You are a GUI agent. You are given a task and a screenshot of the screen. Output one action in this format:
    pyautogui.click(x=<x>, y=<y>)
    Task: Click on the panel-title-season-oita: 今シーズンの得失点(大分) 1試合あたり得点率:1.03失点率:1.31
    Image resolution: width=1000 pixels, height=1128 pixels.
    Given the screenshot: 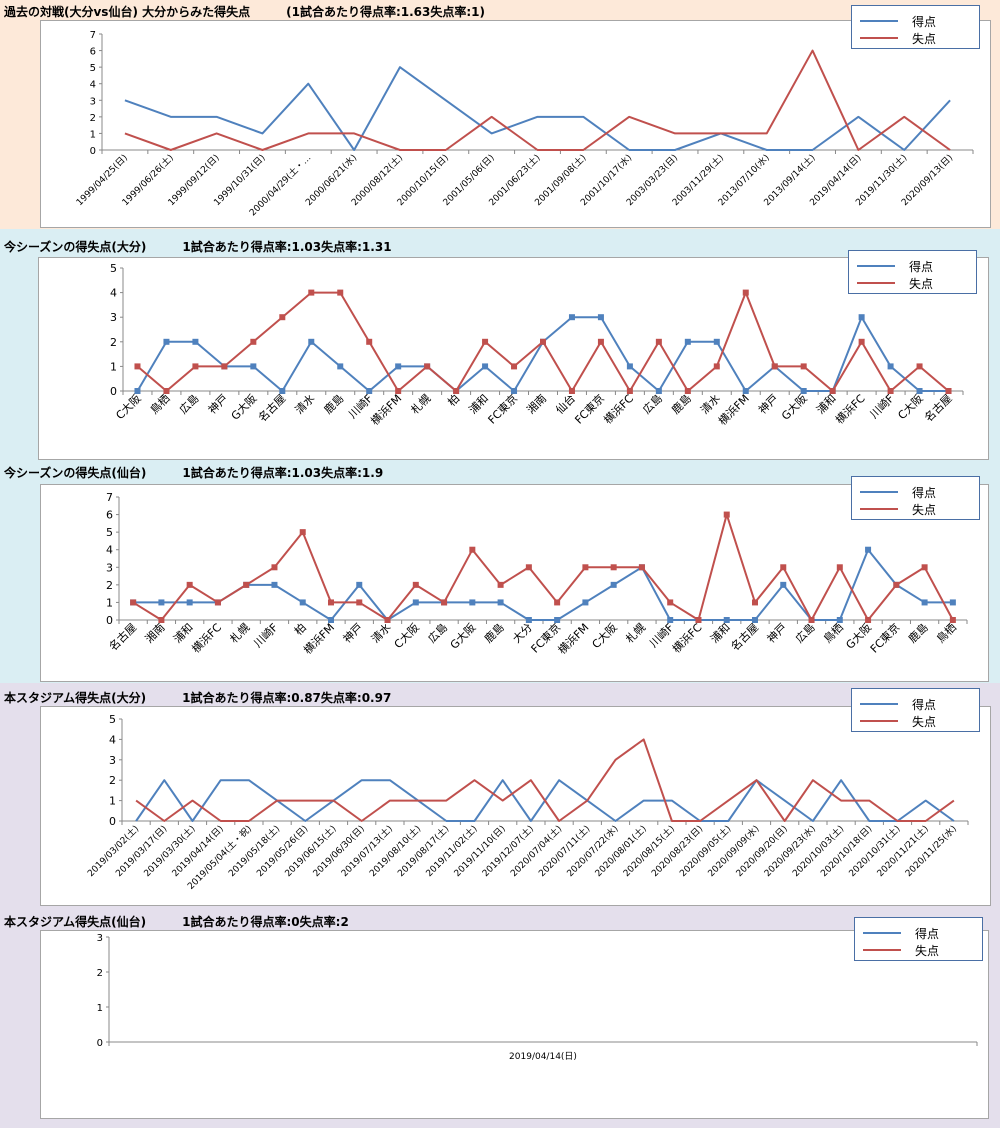 What is the action you would take?
    pyautogui.click(x=198, y=246)
    